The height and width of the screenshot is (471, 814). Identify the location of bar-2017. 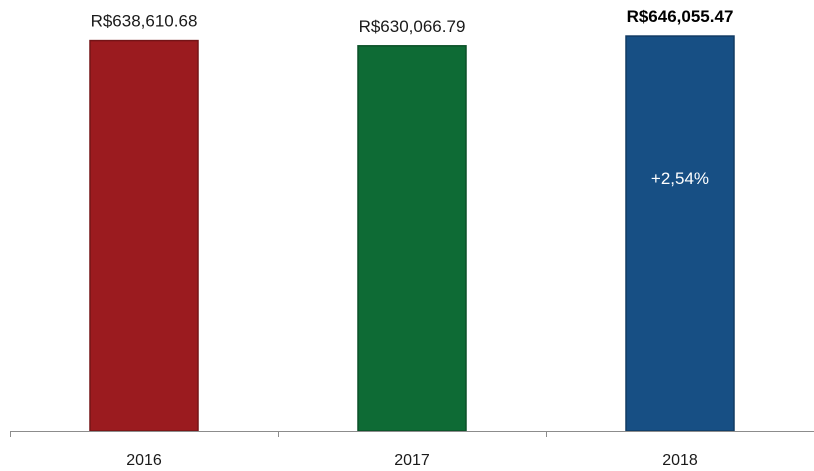
(412, 238).